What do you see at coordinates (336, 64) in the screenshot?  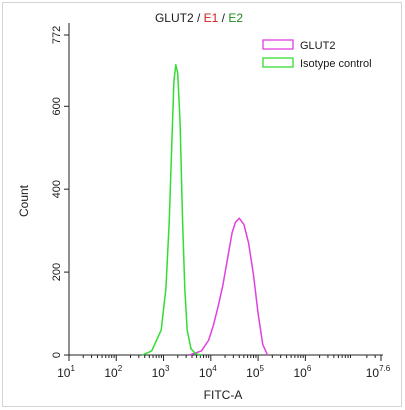 I see `legend-label: Isotype control` at bounding box center [336, 64].